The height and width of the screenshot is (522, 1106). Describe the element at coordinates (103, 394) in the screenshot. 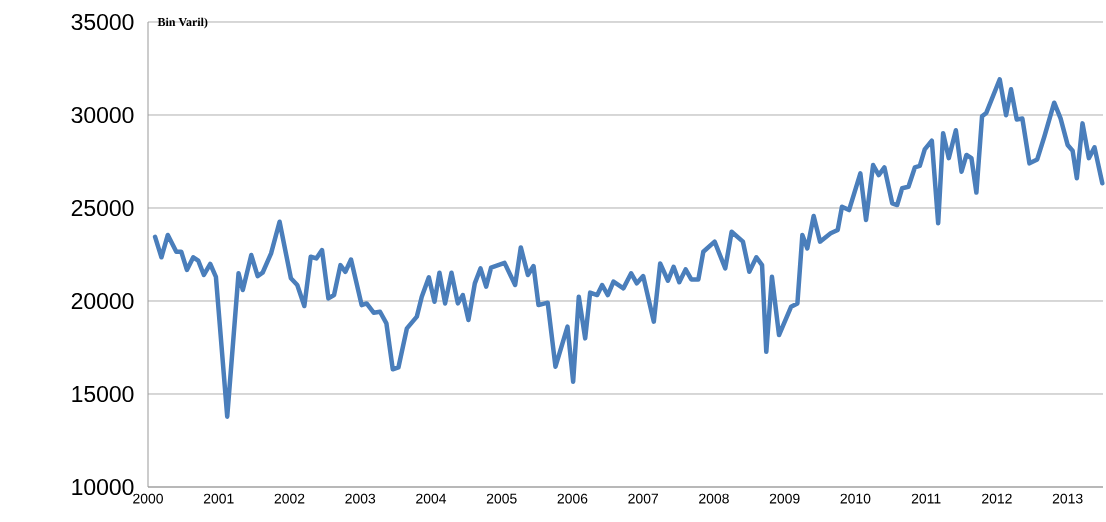

I see `y-tick-label: 15000` at that location.